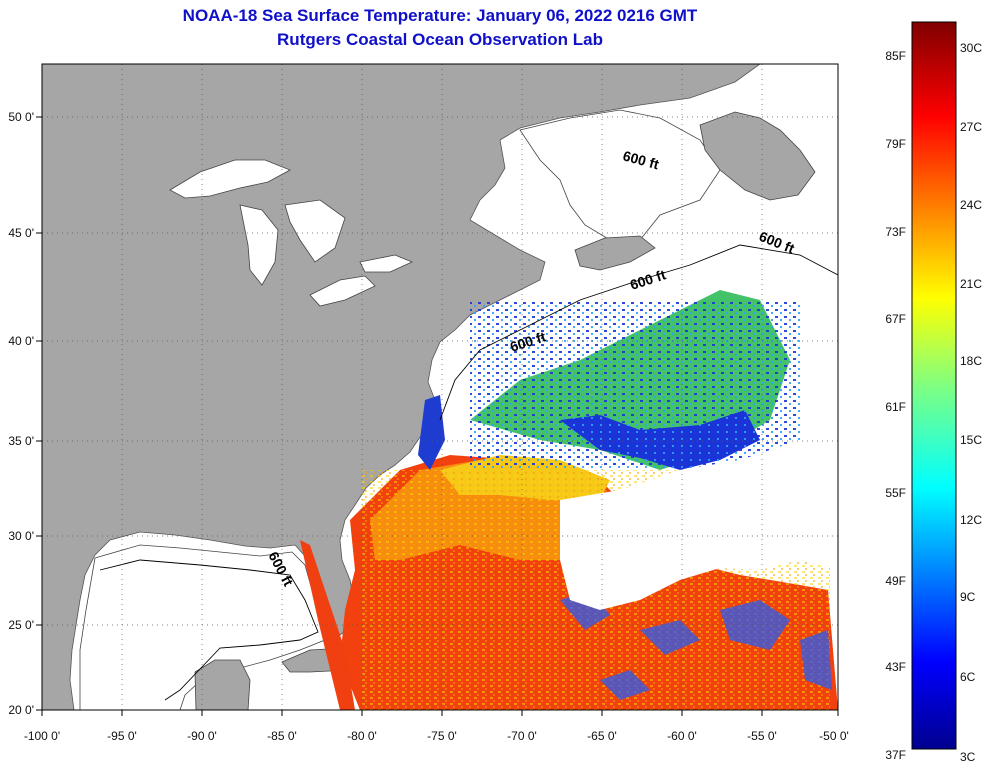 Image resolution: width=984 pixels, height=770 pixels. Describe the element at coordinates (895, 407) in the screenshot. I see `colorbar-f-label: 61F` at that location.